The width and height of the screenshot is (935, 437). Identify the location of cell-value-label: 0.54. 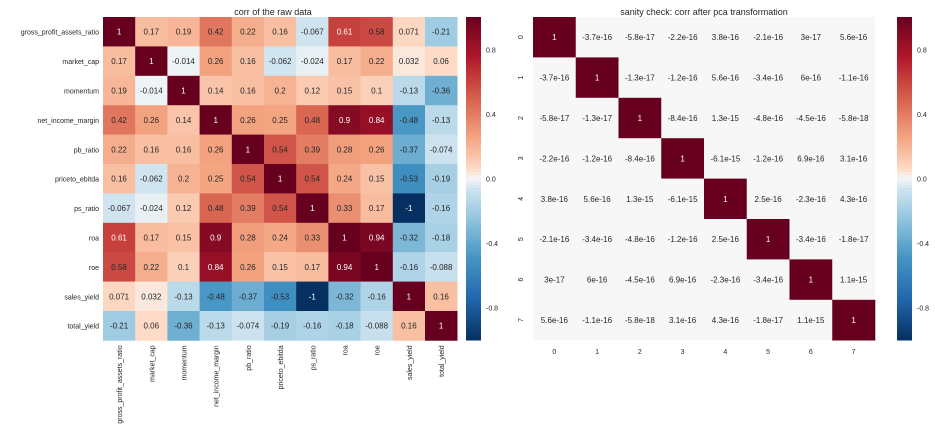
(313, 179).